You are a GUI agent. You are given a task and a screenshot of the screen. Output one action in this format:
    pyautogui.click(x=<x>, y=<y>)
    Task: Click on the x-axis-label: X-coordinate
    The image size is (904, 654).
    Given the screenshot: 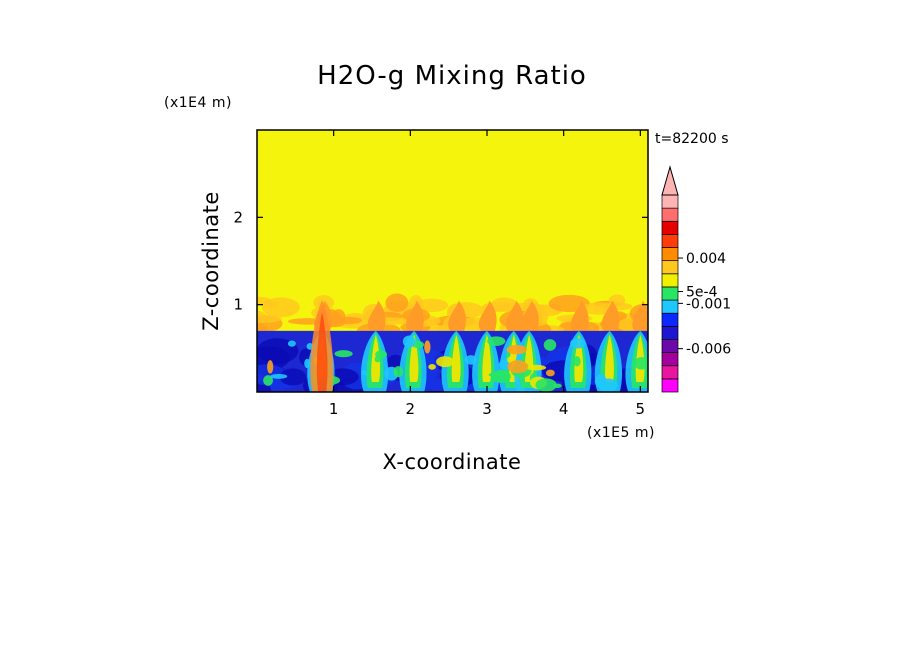 What is the action you would take?
    pyautogui.click(x=452, y=462)
    